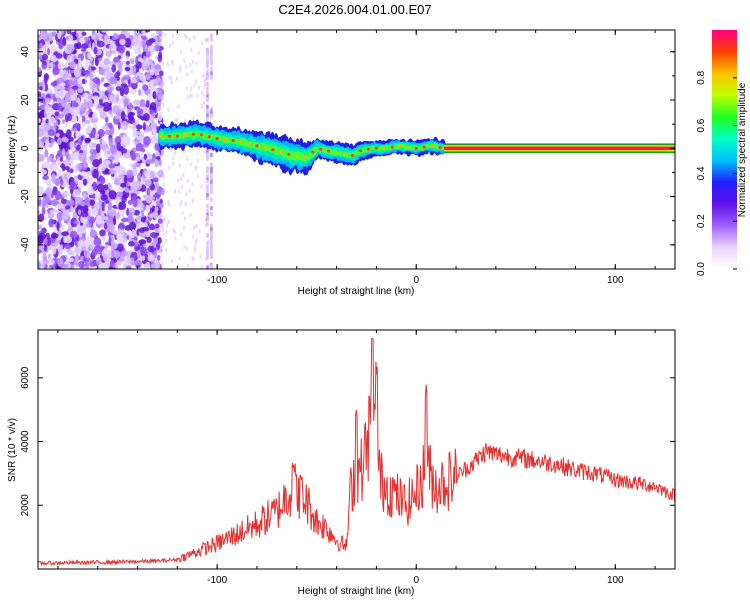  I want to click on snr-y-label: SNR (10 * v/v), so click(12, 450).